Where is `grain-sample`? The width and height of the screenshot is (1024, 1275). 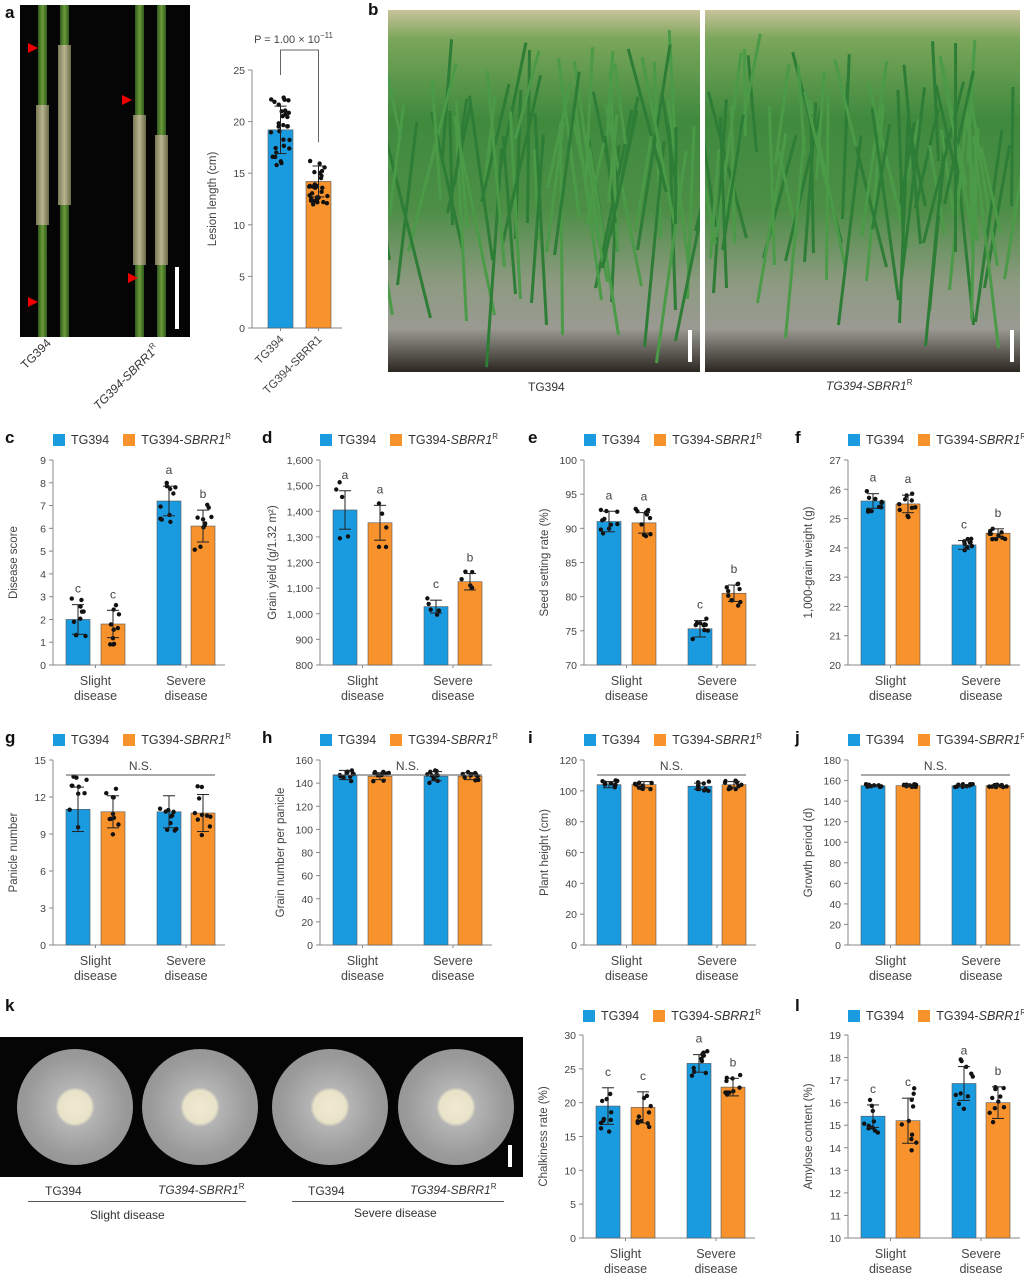 grain-sample is located at coordinates (330, 1107).